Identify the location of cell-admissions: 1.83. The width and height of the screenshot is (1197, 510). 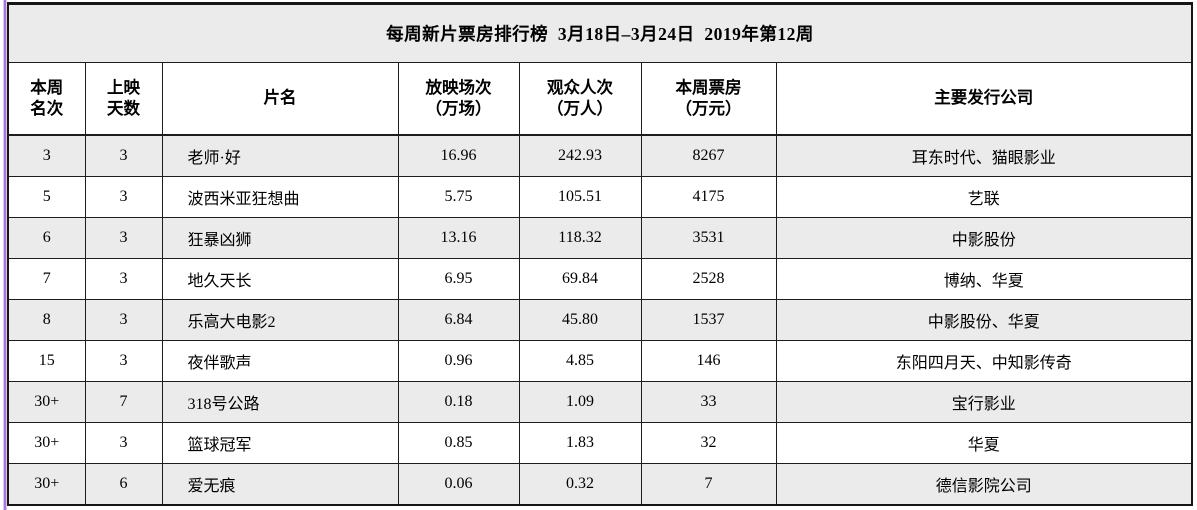
(580, 443).